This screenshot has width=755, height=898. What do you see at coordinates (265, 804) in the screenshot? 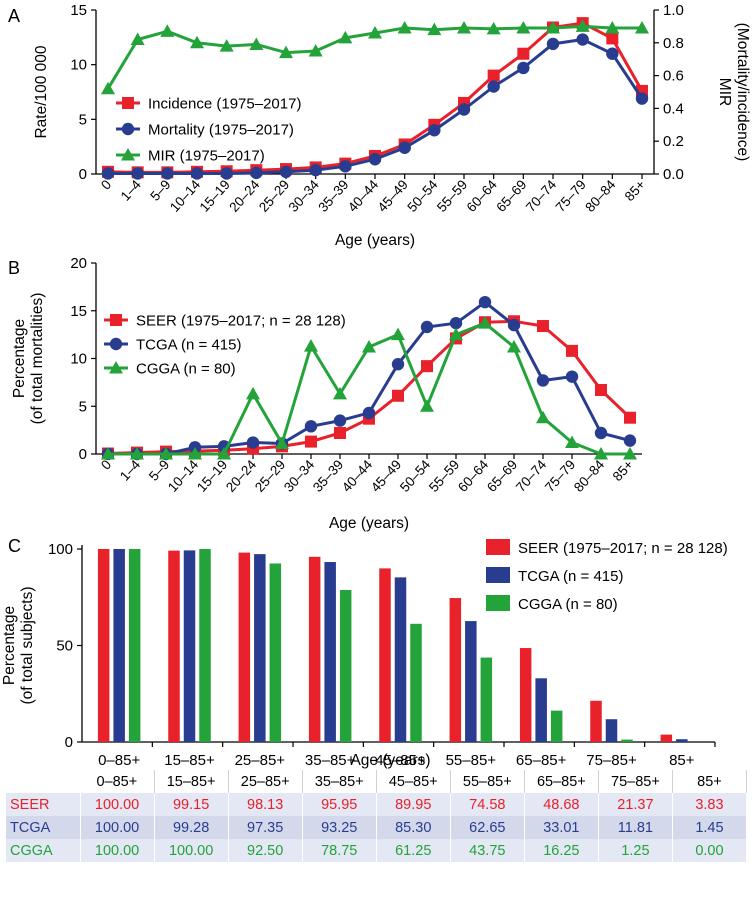
I see `table-cell: 98.13` at bounding box center [265, 804].